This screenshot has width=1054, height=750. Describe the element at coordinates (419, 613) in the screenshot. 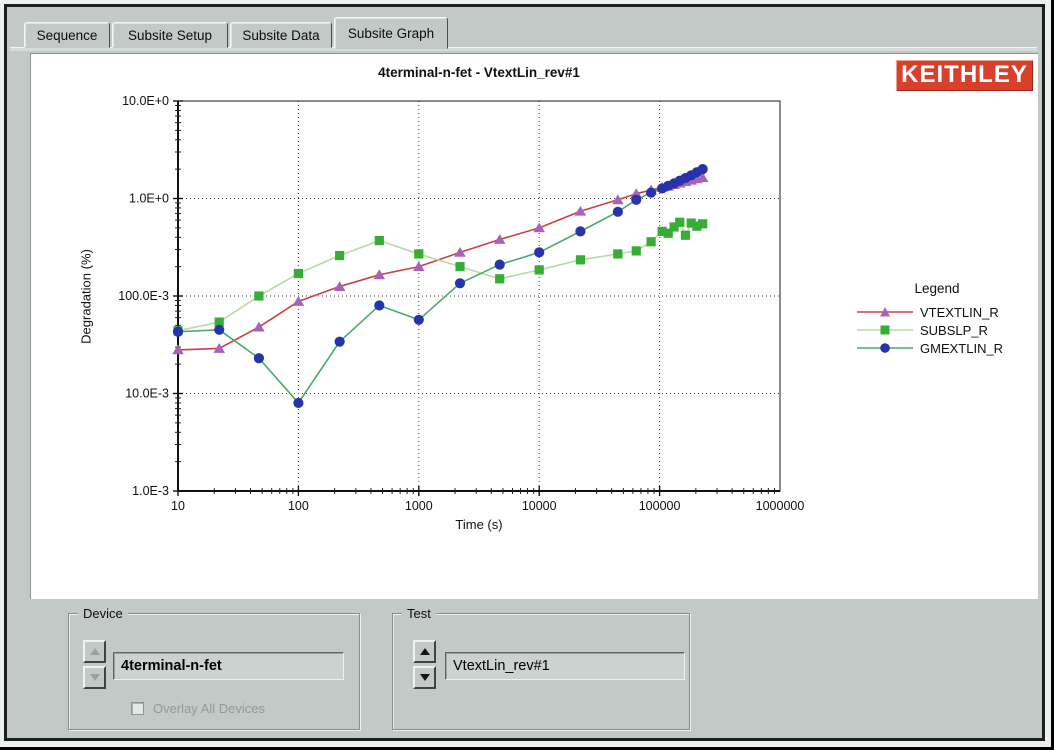

I see `test-group-label: Test` at that location.